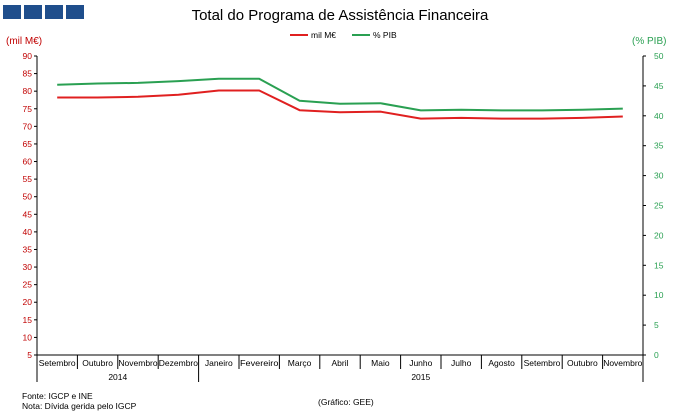 This screenshot has width=680, height=417. I want to click on x-tick-label: Maio, so click(380, 363).